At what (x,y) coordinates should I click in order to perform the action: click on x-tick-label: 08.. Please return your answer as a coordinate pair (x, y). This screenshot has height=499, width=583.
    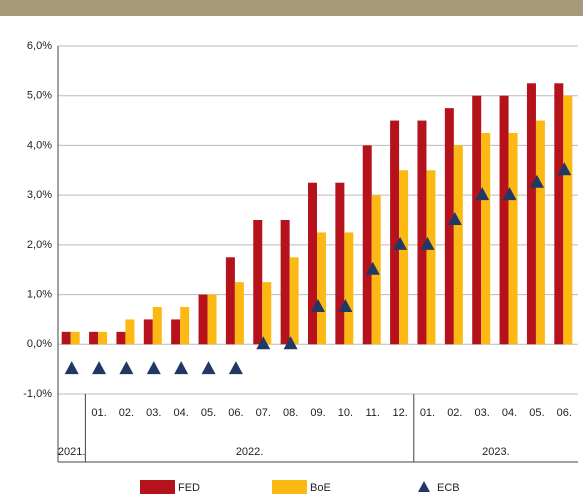
    Looking at the image, I should click on (290, 413).